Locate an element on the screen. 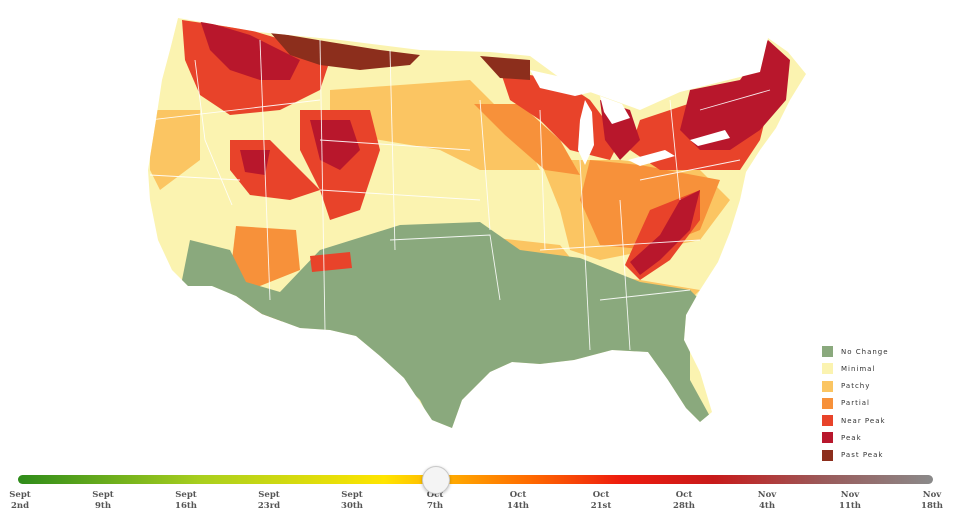 This screenshot has width=960, height=520. legend-label: Patchy is located at coordinates (856, 386).